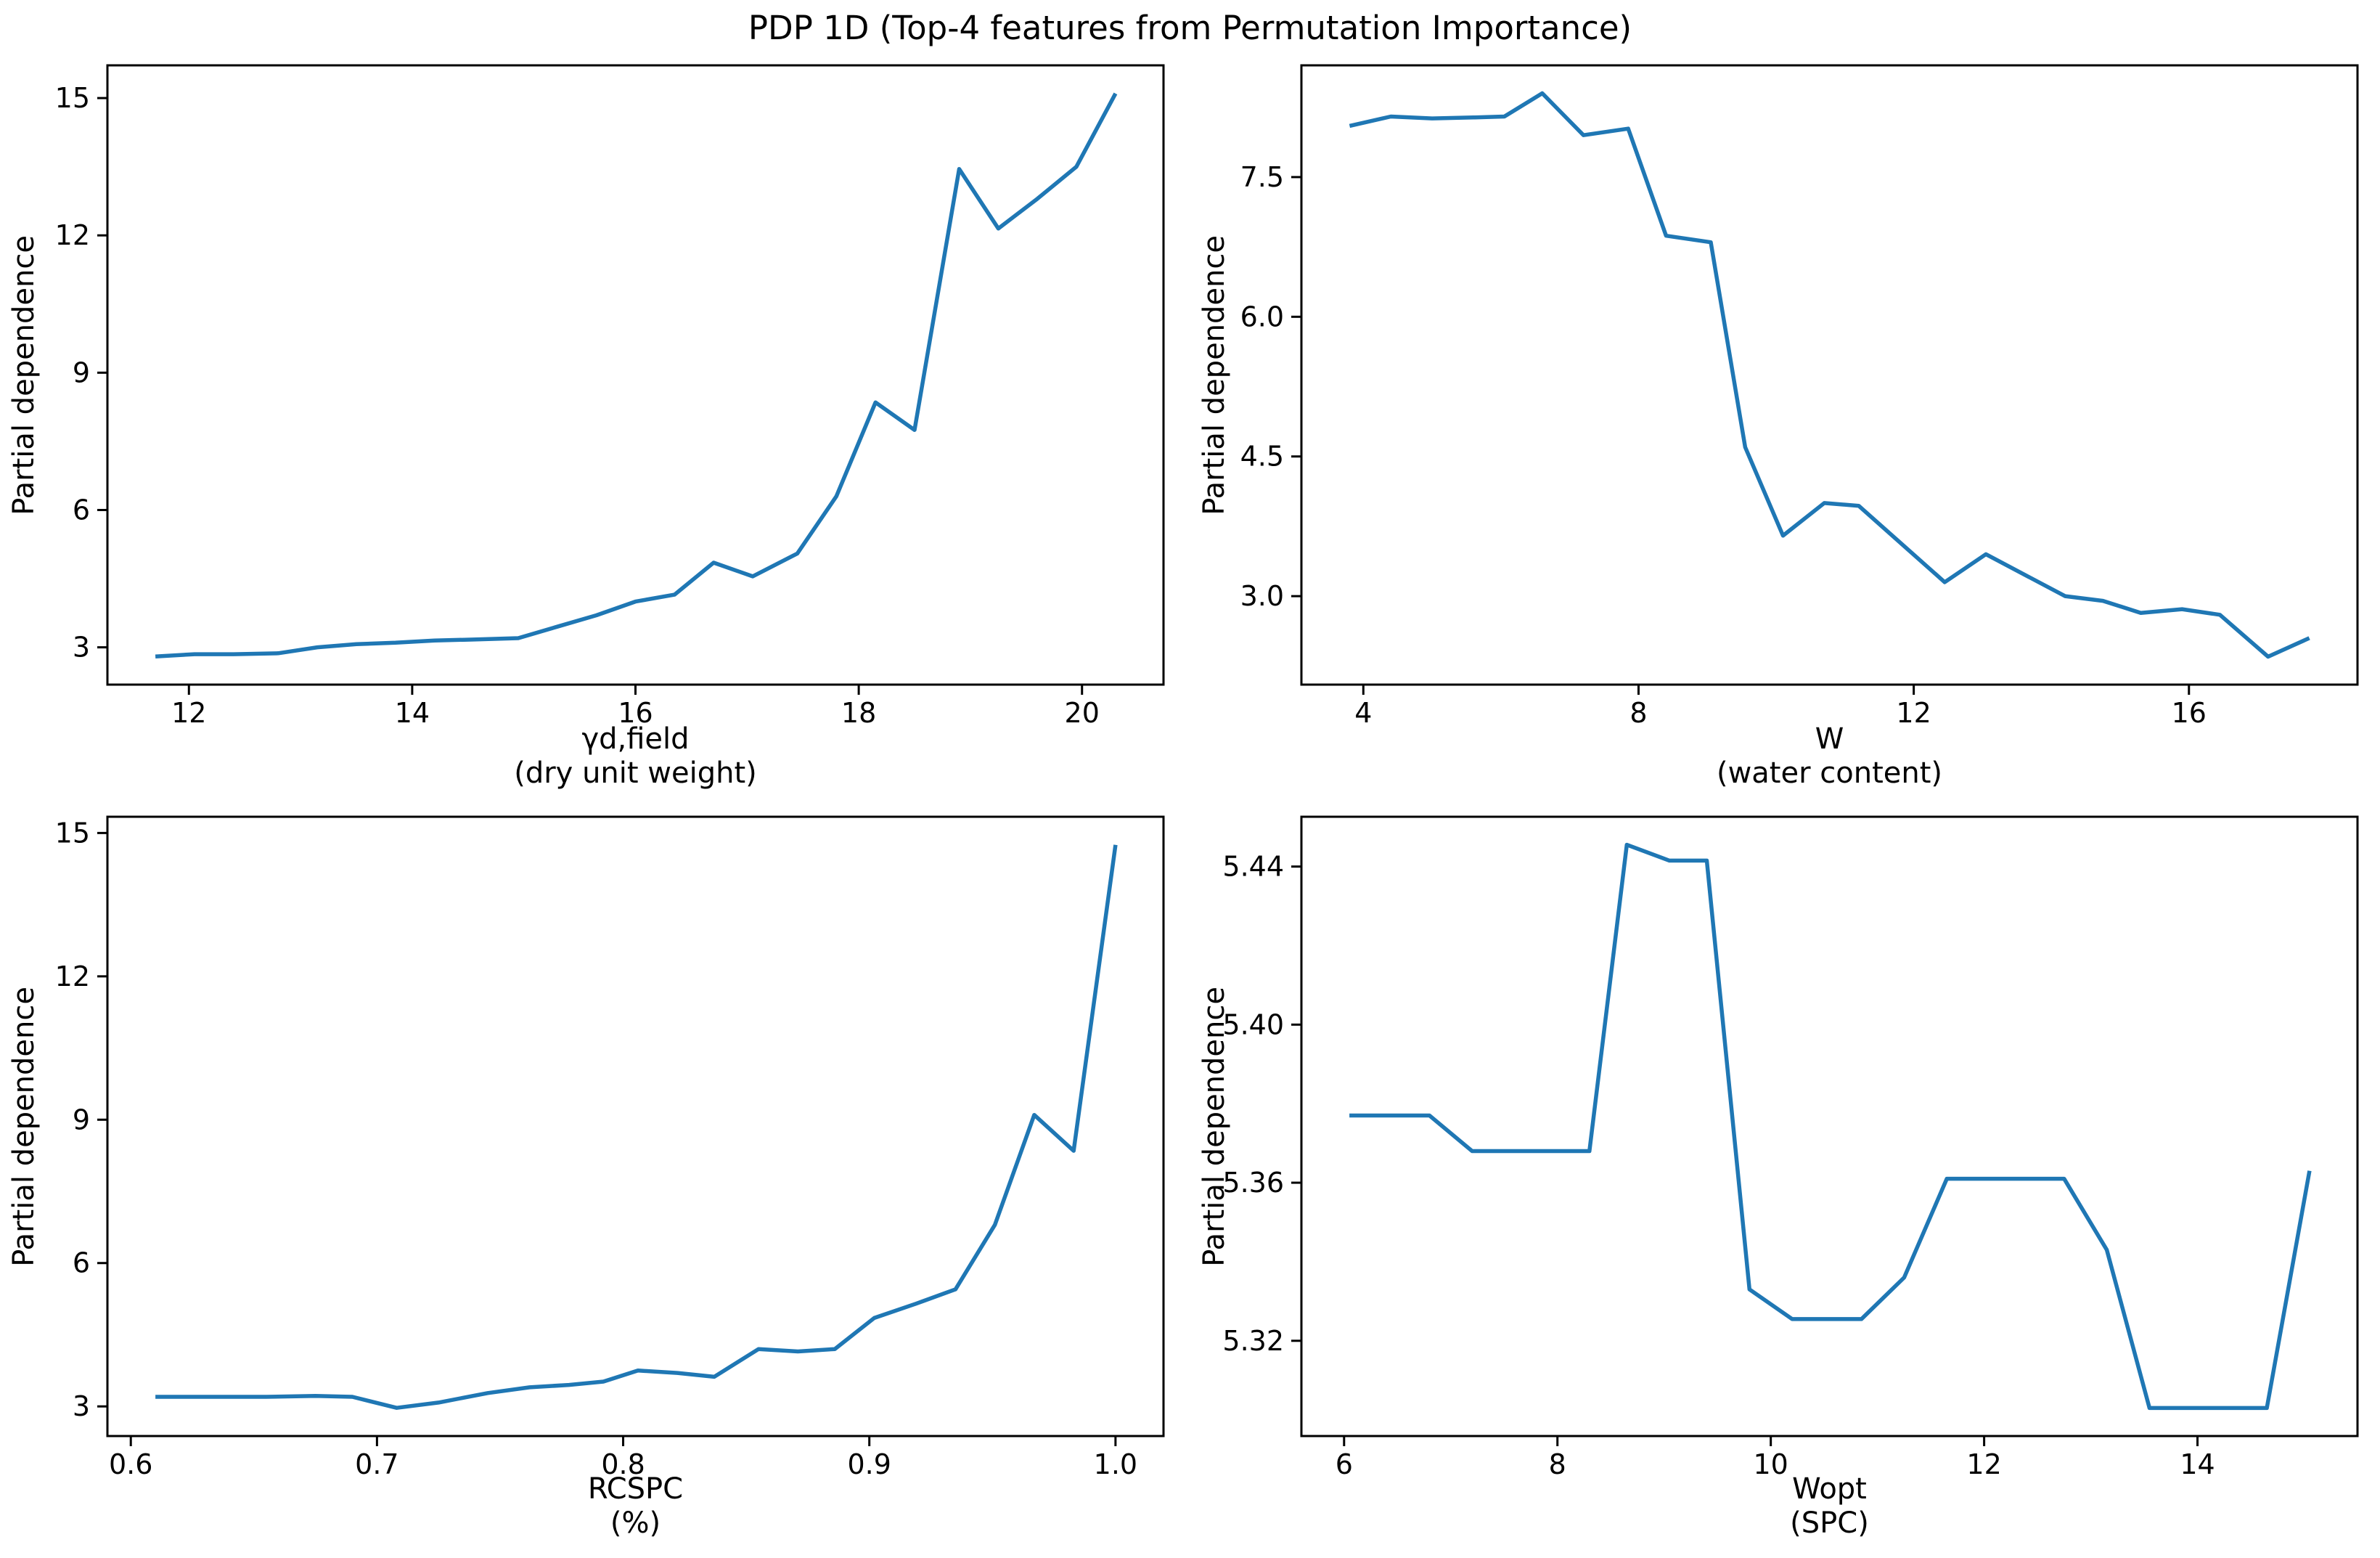 Image resolution: width=2380 pixels, height=1558 pixels. I want to click on y-tick-label: 3.0, so click(1262, 596).